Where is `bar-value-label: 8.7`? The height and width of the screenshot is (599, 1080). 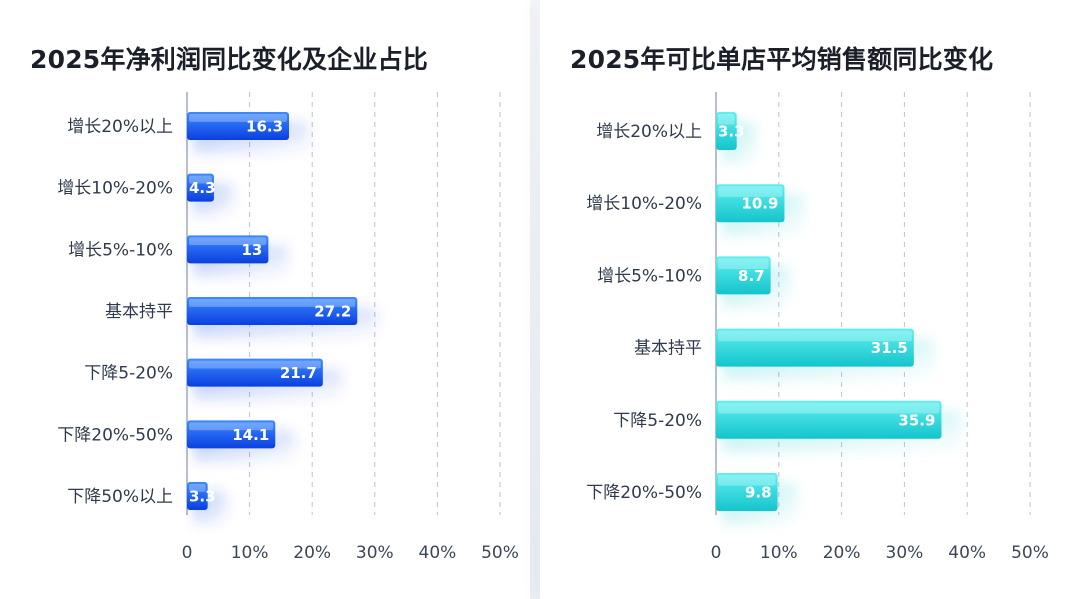 bar-value-label: 8.7 is located at coordinates (751, 276).